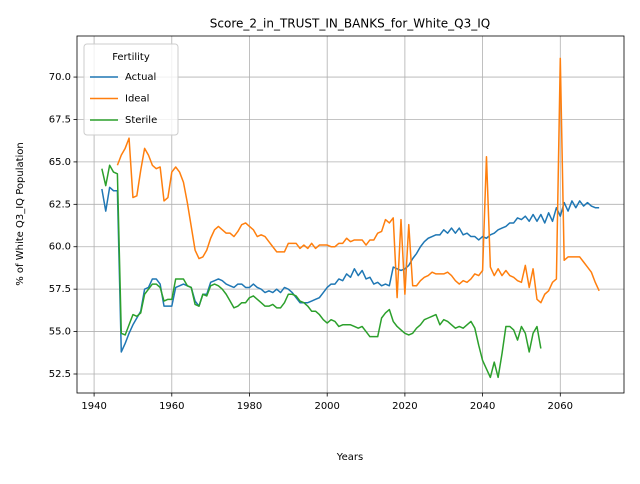  Describe the element at coordinates (60, 119) in the screenshot. I see `y-tick-label: 67.5` at that location.